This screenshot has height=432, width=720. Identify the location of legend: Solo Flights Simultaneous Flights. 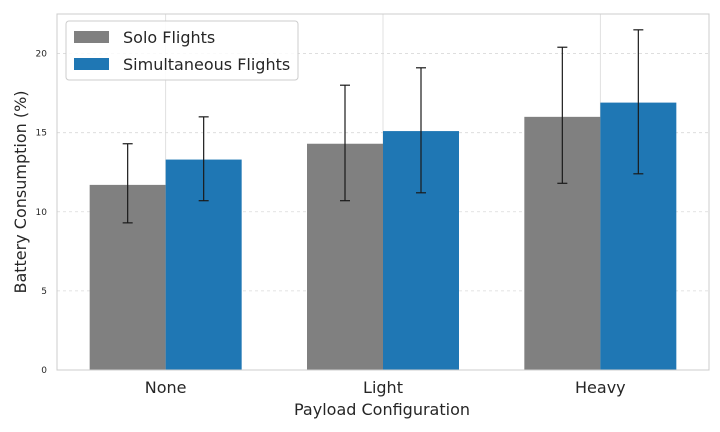
(182, 50).